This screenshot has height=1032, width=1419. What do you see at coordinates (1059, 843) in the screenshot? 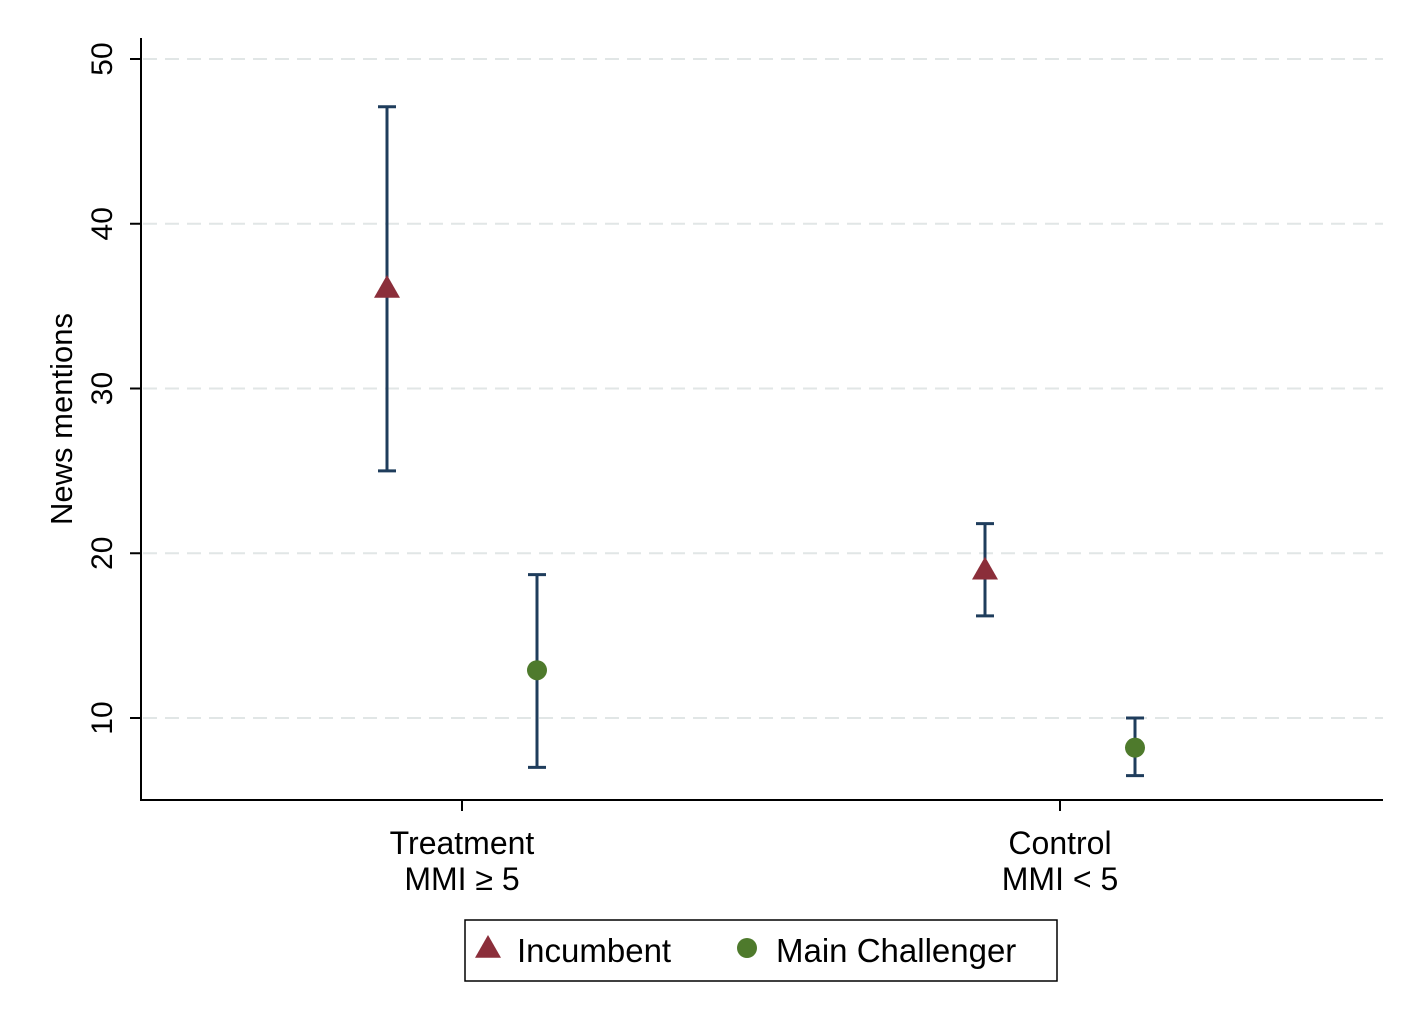
I see `x-category-label: Control` at bounding box center [1059, 843].